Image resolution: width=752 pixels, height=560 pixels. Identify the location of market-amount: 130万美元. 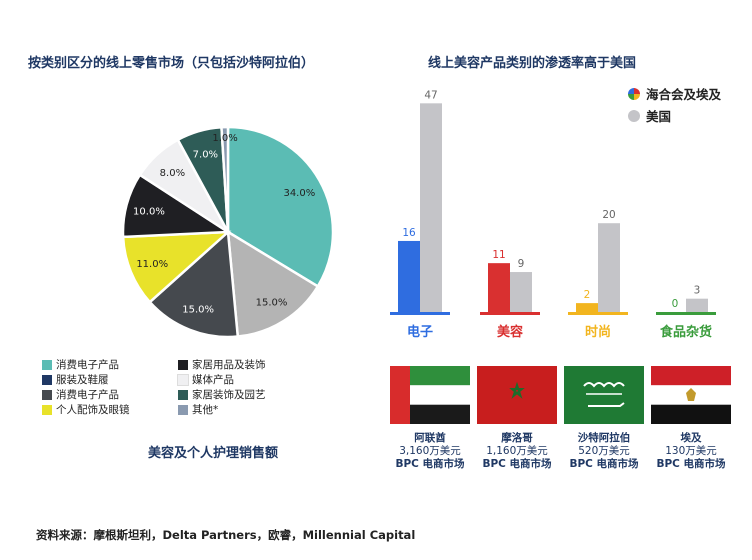
(691, 451).